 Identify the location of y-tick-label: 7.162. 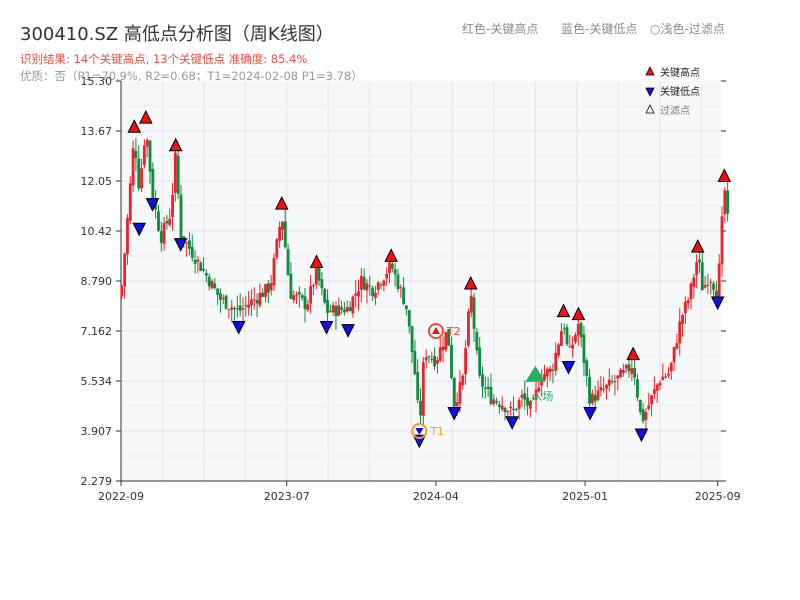
(97, 331).